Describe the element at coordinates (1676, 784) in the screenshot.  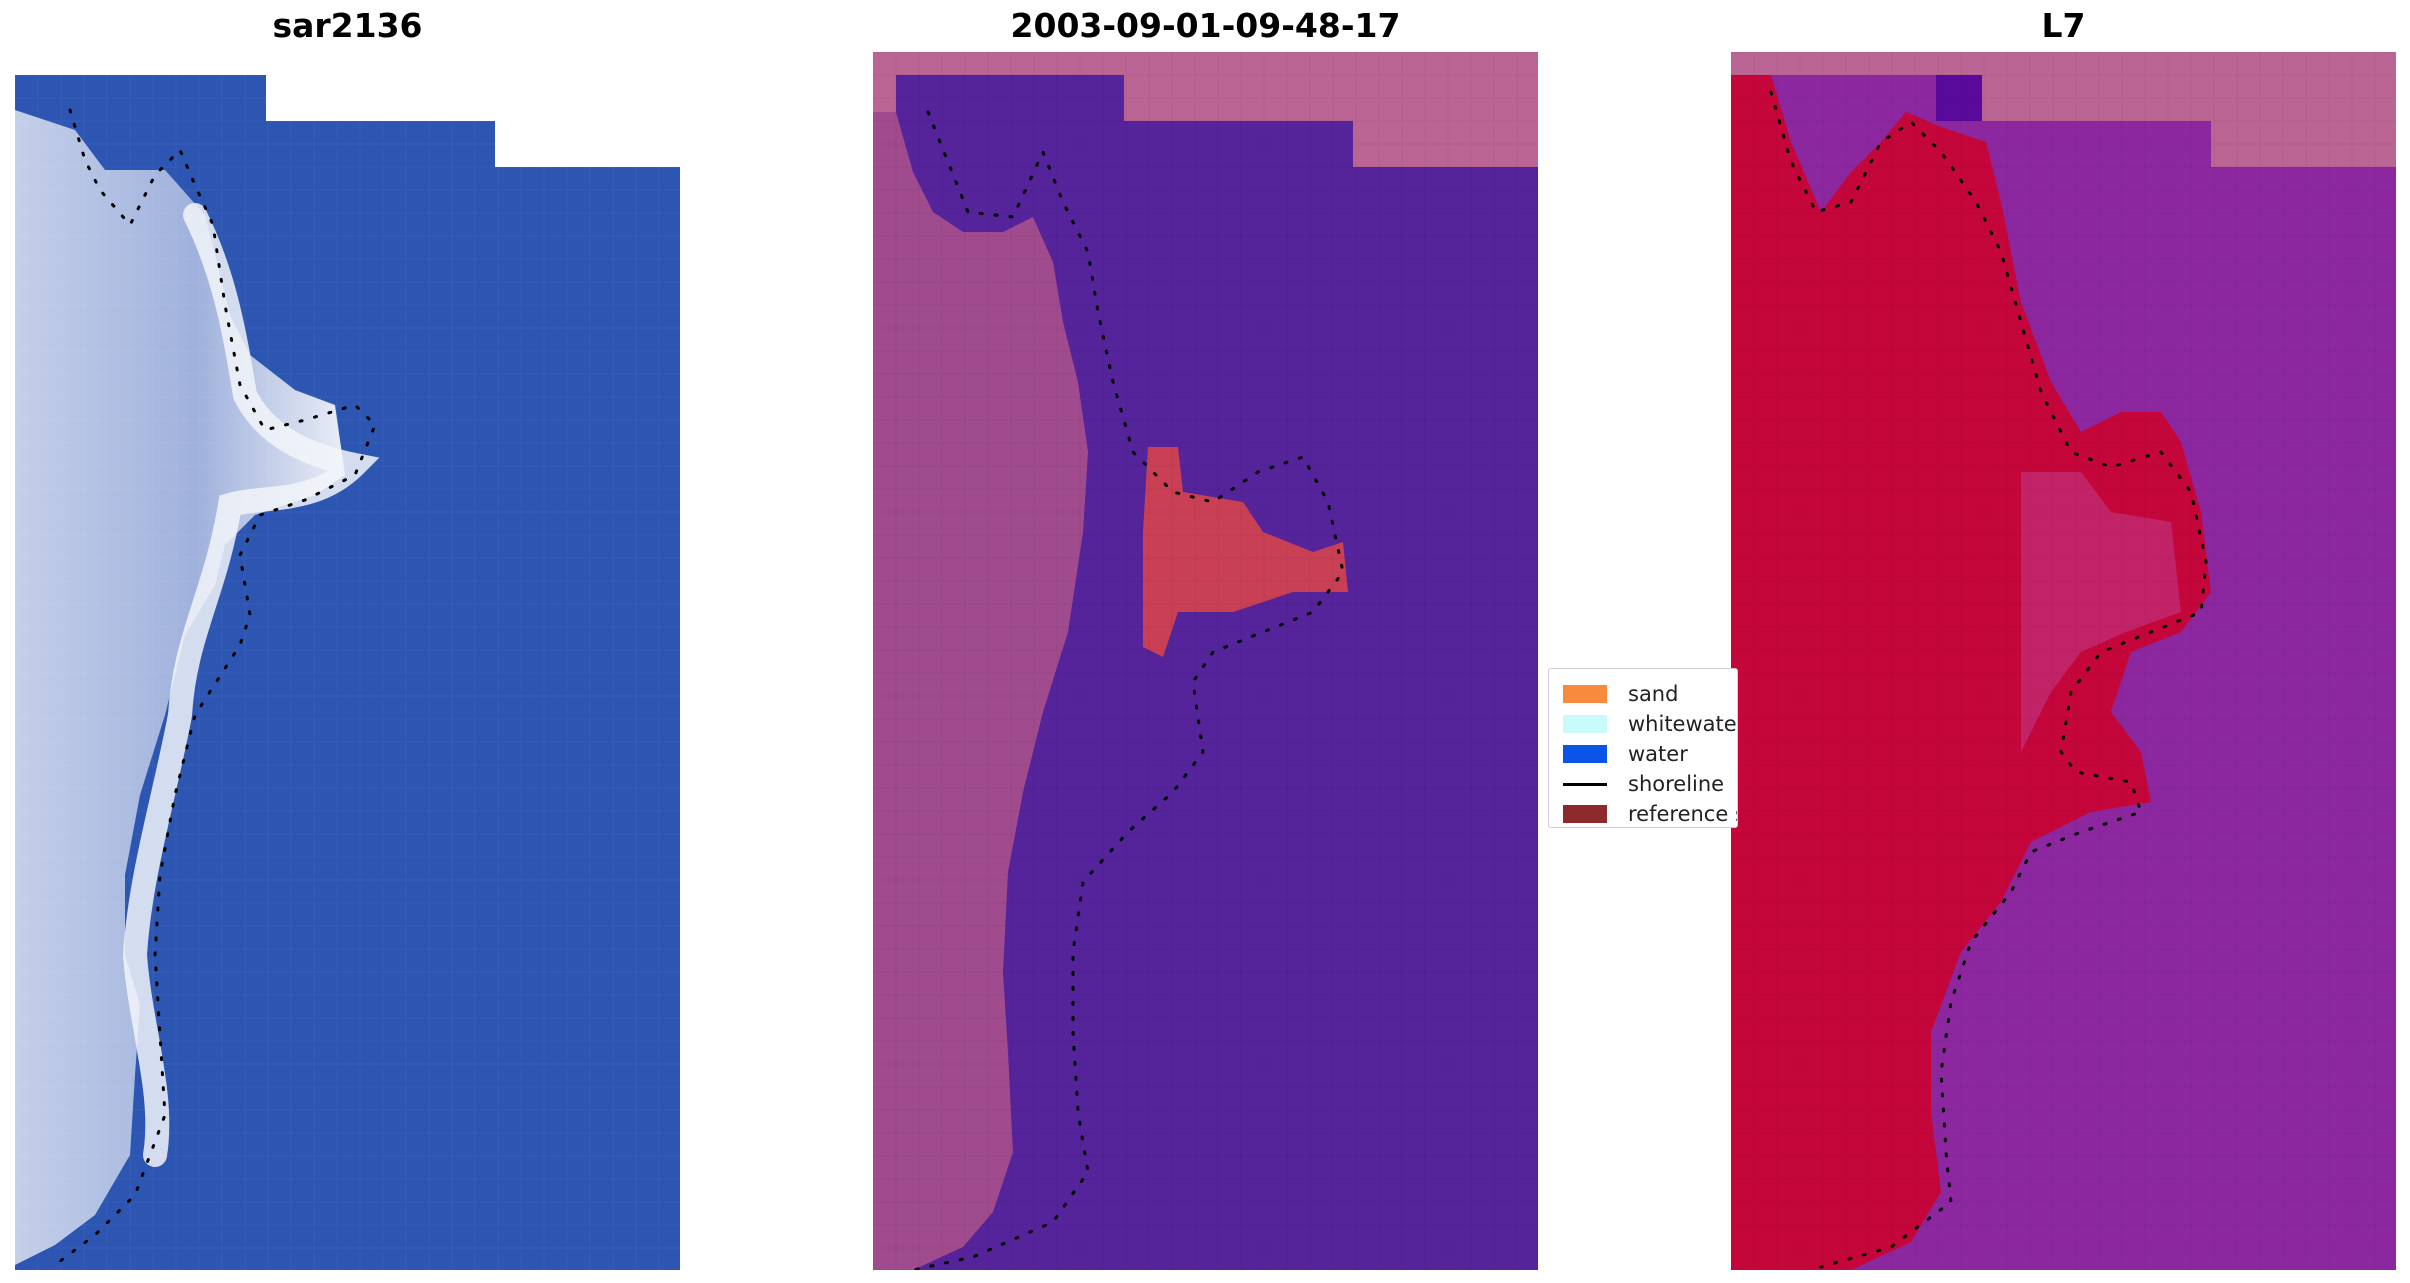
I see `legend-label-shoreline: shoreline` at that location.